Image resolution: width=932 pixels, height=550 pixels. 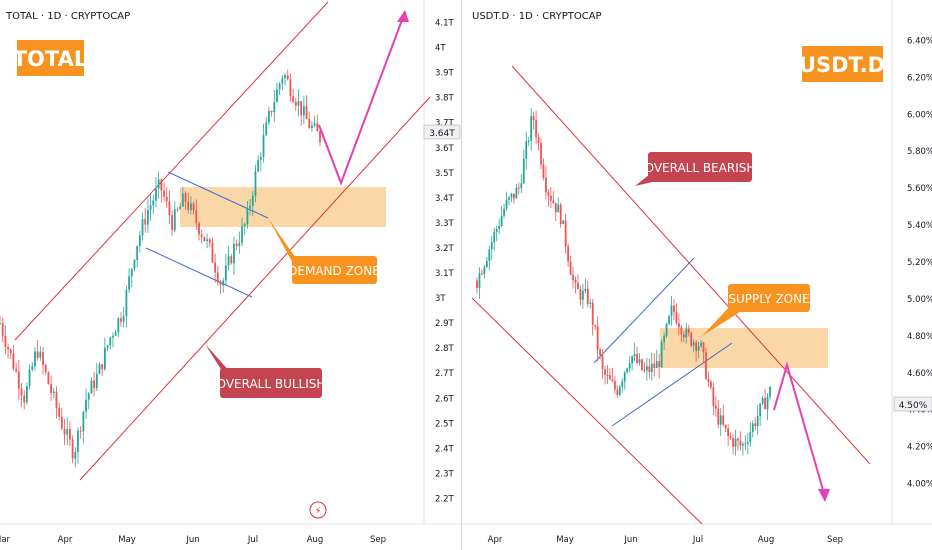 I want to click on x-tick-label: Jun, so click(x=630, y=540).